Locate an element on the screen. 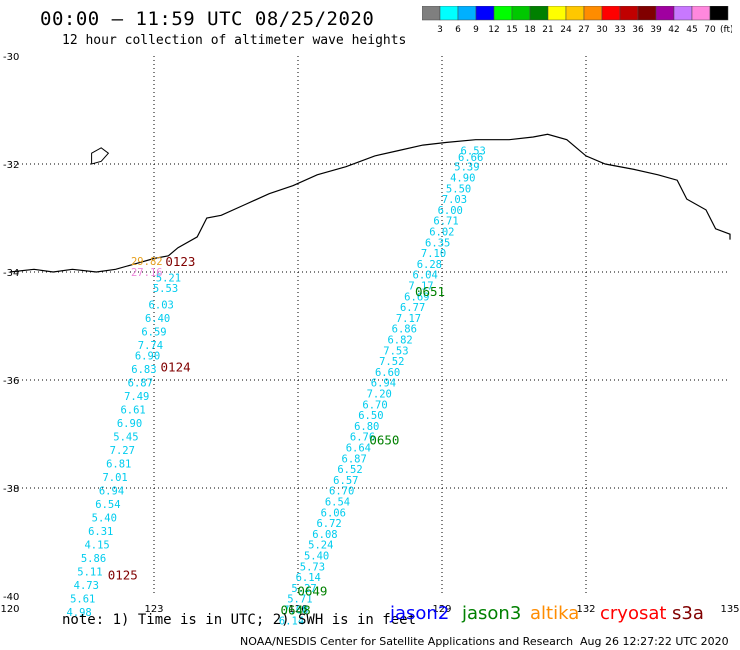  lat-tick-label: -38 is located at coordinates (11, 489).